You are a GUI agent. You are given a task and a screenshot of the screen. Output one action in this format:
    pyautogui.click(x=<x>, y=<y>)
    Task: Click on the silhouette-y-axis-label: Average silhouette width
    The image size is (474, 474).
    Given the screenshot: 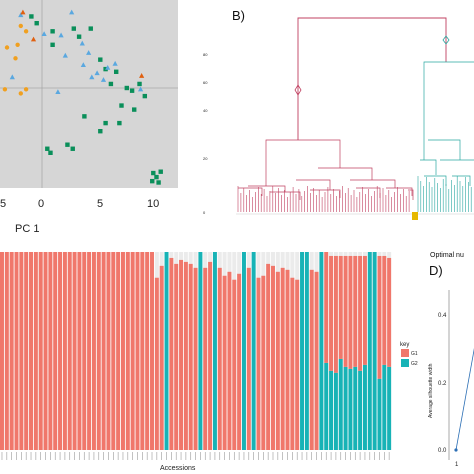 What is the action you would take?
    pyautogui.click(x=431, y=390)
    